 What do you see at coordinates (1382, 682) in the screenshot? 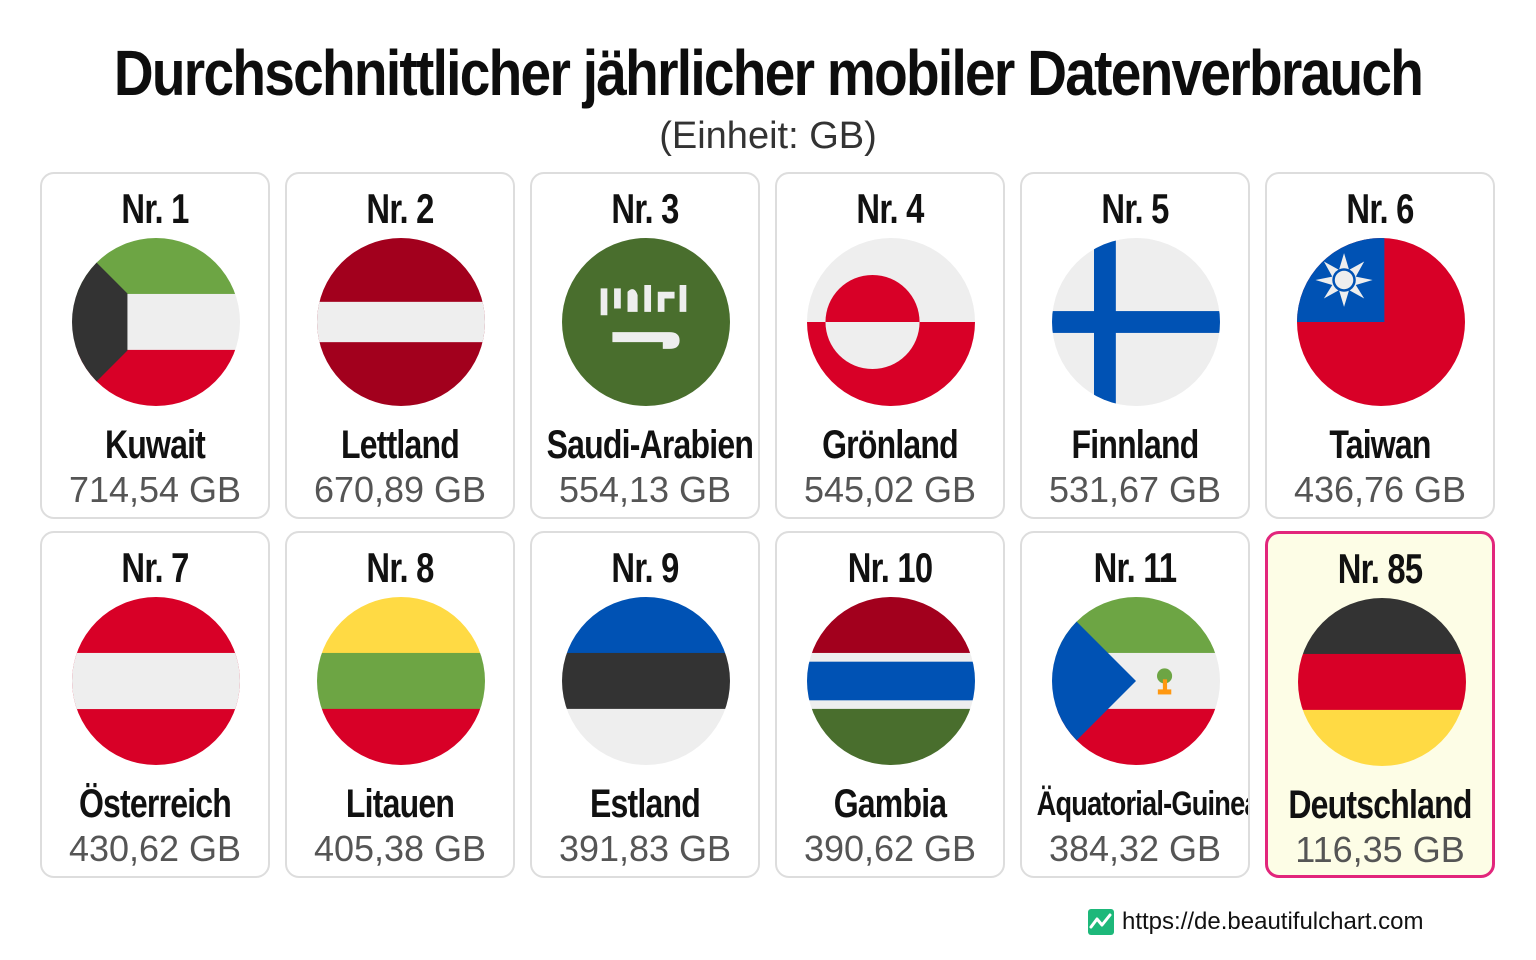
I see `germany-flag-icon` at bounding box center [1382, 682].